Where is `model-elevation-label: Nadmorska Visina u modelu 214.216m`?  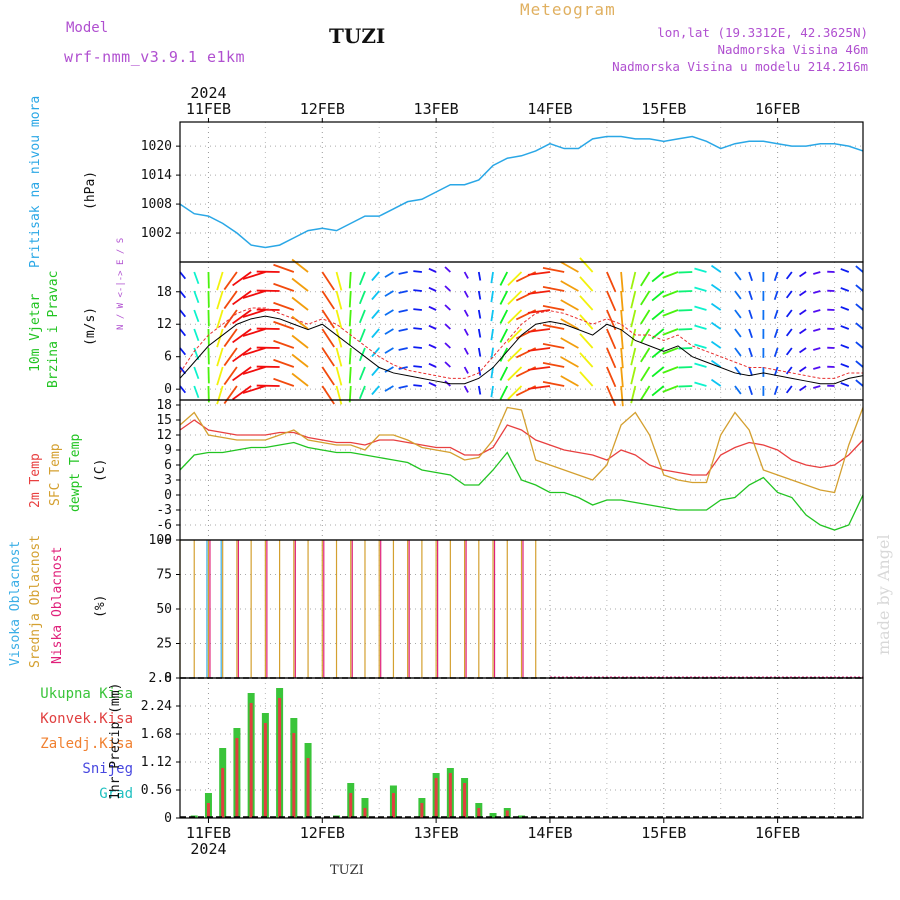
model-elevation-label: Nadmorska Visina u modelu 214.216m is located at coordinates (740, 66).